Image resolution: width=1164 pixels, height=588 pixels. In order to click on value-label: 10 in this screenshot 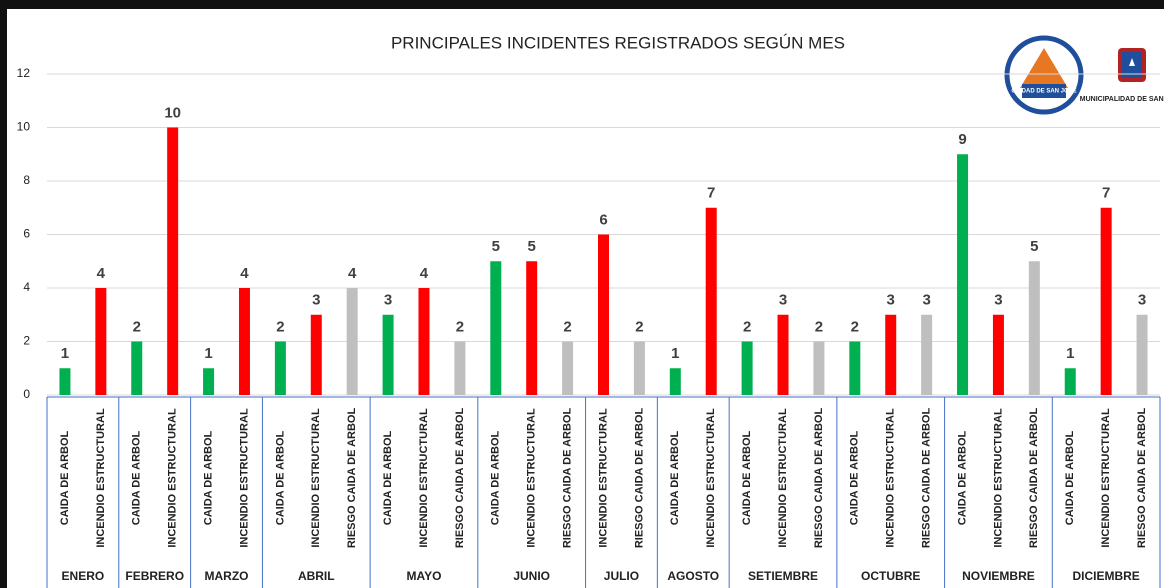, I will do `click(172, 112)`.